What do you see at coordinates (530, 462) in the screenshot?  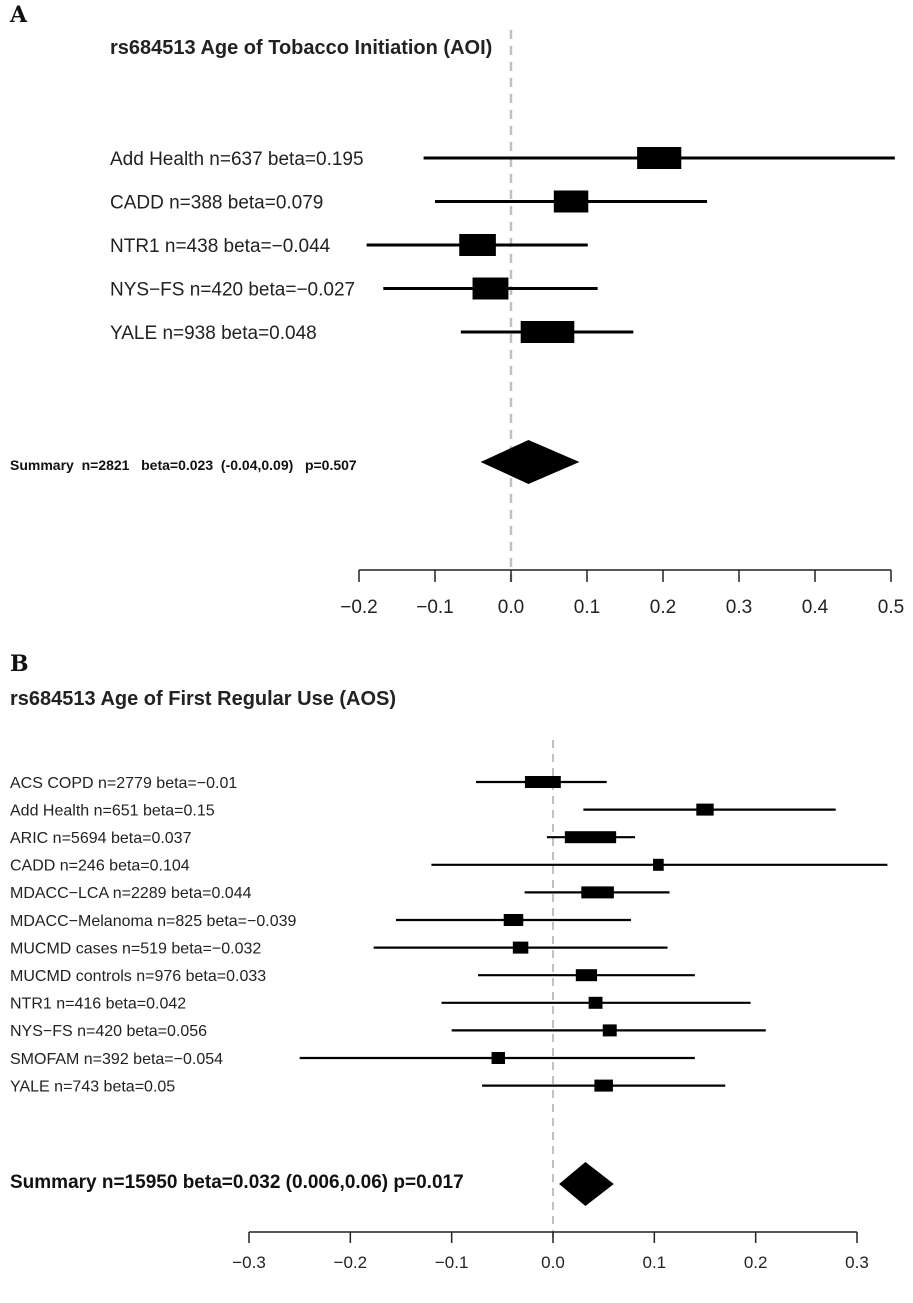 I see `panel-a-summary-diamond` at bounding box center [530, 462].